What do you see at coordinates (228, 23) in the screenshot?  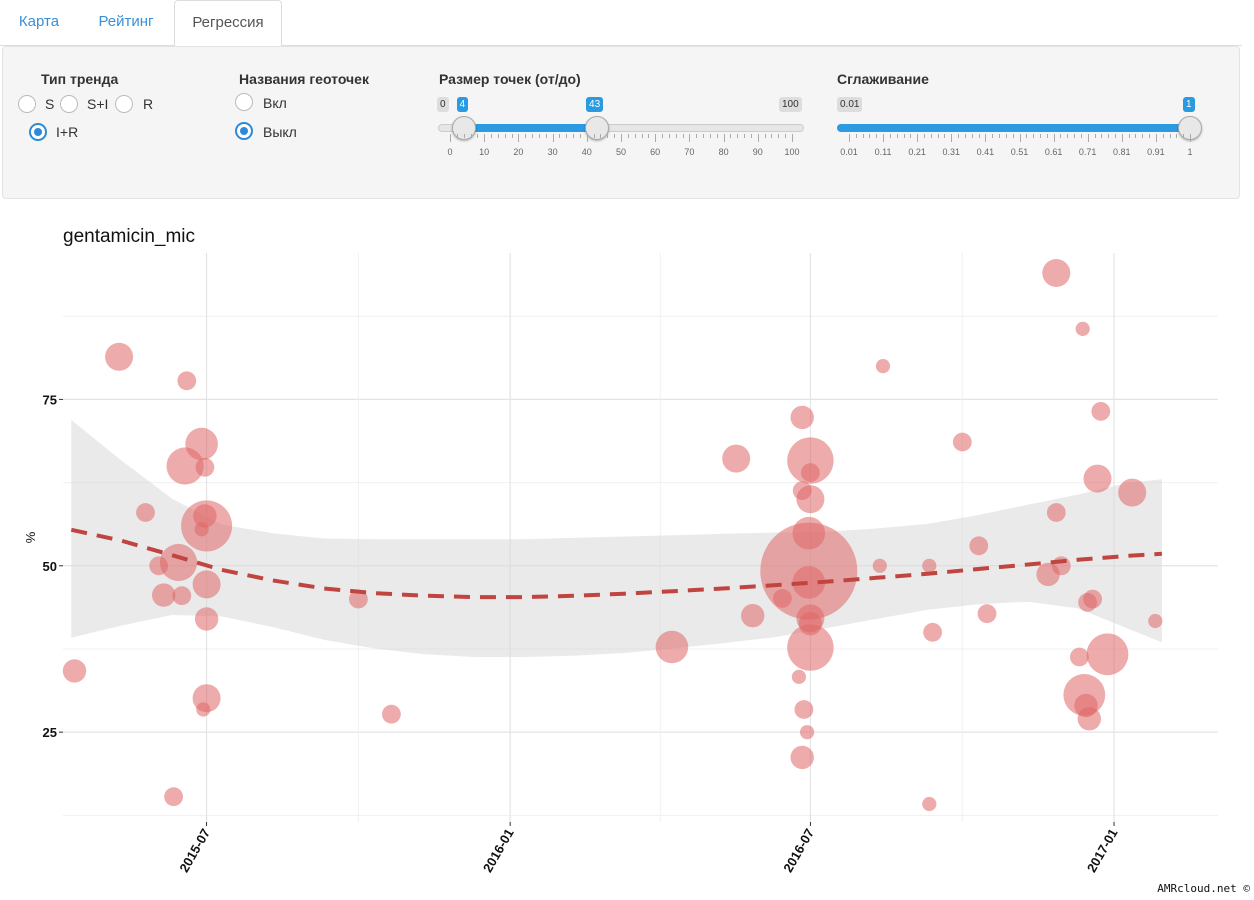 I see `tab-regression: Регрессия` at bounding box center [228, 23].